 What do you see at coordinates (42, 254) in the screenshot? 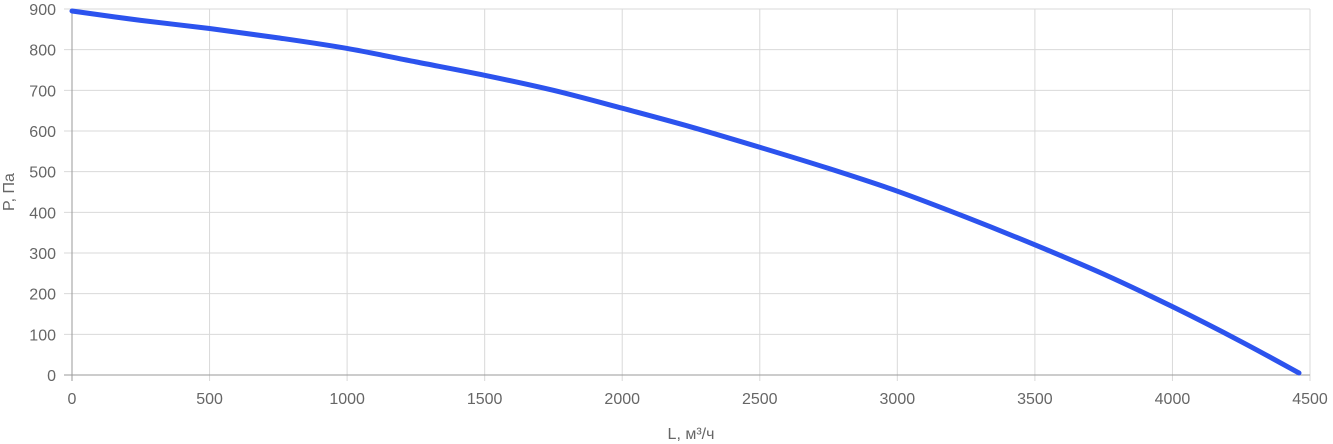
I see `y-tick-label: 300` at bounding box center [42, 254].